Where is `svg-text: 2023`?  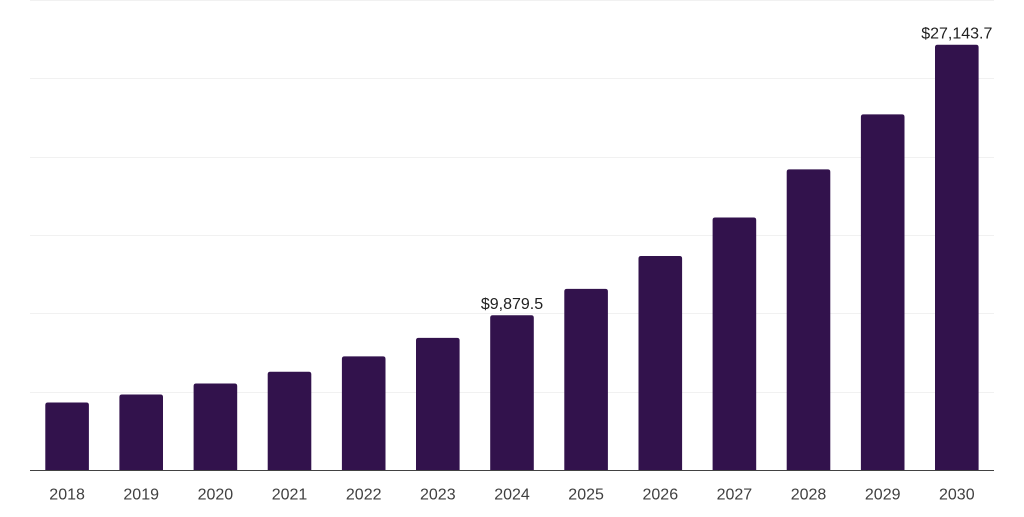
svg-text: 2023 is located at coordinates (438, 495).